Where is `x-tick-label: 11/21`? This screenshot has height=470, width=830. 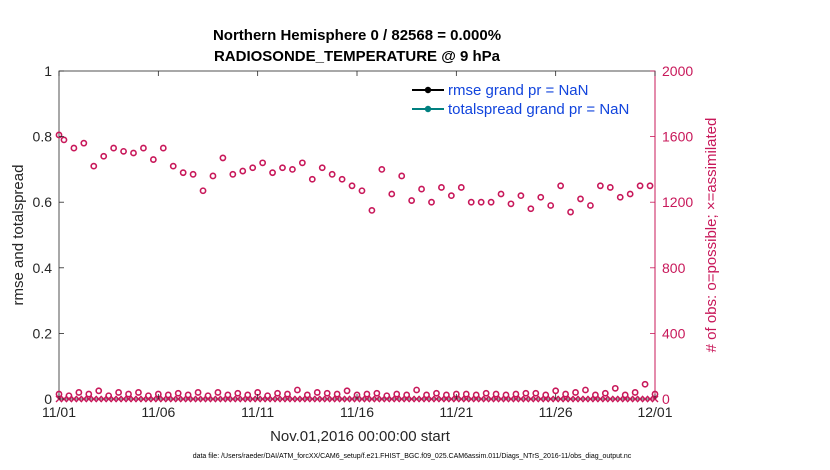 x-tick-label: 11/21 is located at coordinates (456, 412).